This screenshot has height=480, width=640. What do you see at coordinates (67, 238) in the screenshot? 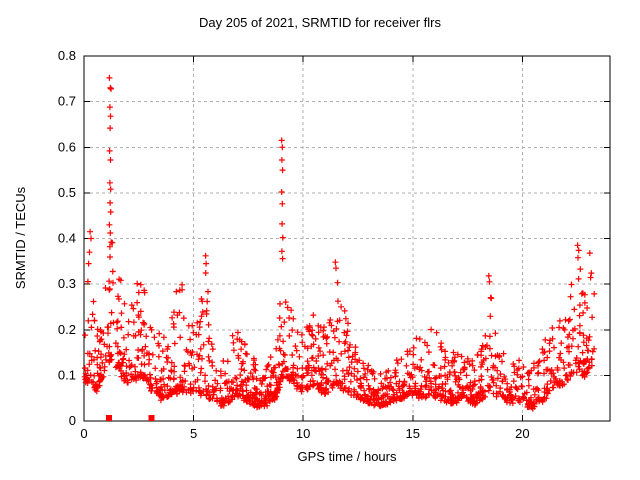
I see `y-tick-label: 0.4` at bounding box center [67, 238].